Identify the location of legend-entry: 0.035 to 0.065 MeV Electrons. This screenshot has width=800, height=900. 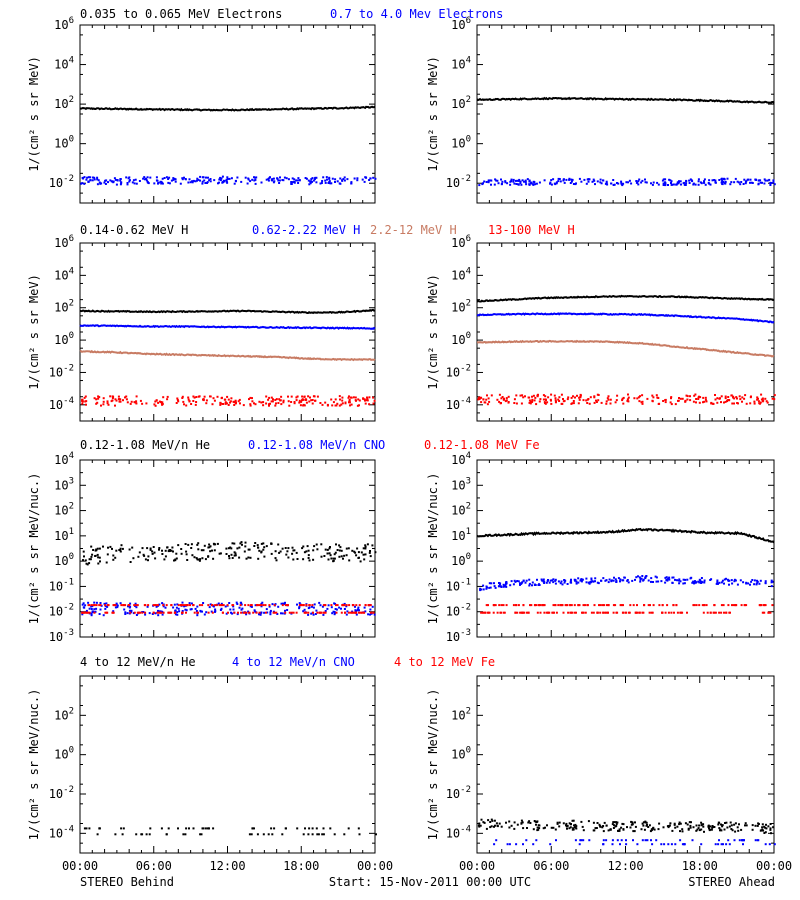
(181, 14).